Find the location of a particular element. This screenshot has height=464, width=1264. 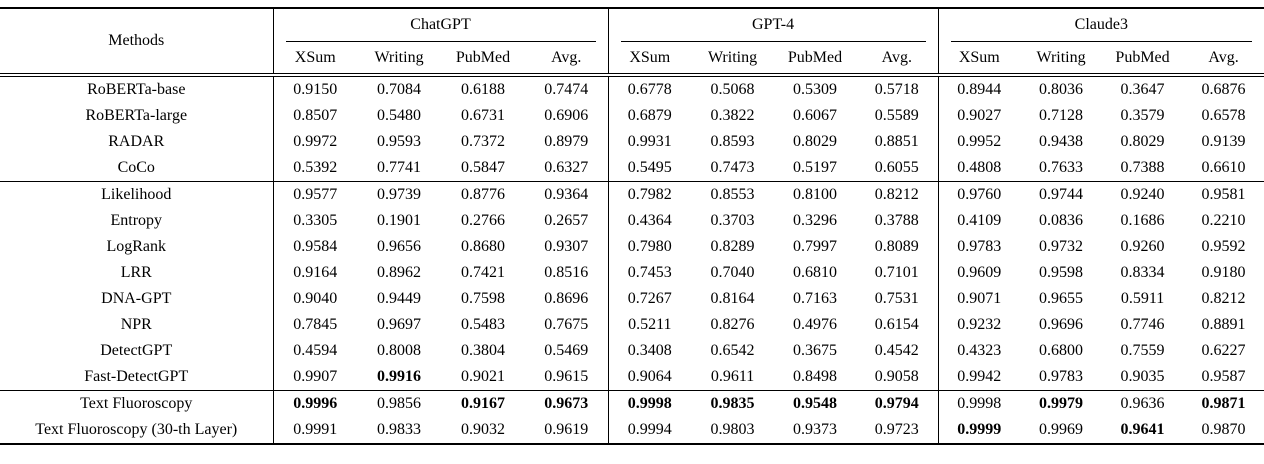

value-cell: 0.3675 is located at coordinates (815, 350).